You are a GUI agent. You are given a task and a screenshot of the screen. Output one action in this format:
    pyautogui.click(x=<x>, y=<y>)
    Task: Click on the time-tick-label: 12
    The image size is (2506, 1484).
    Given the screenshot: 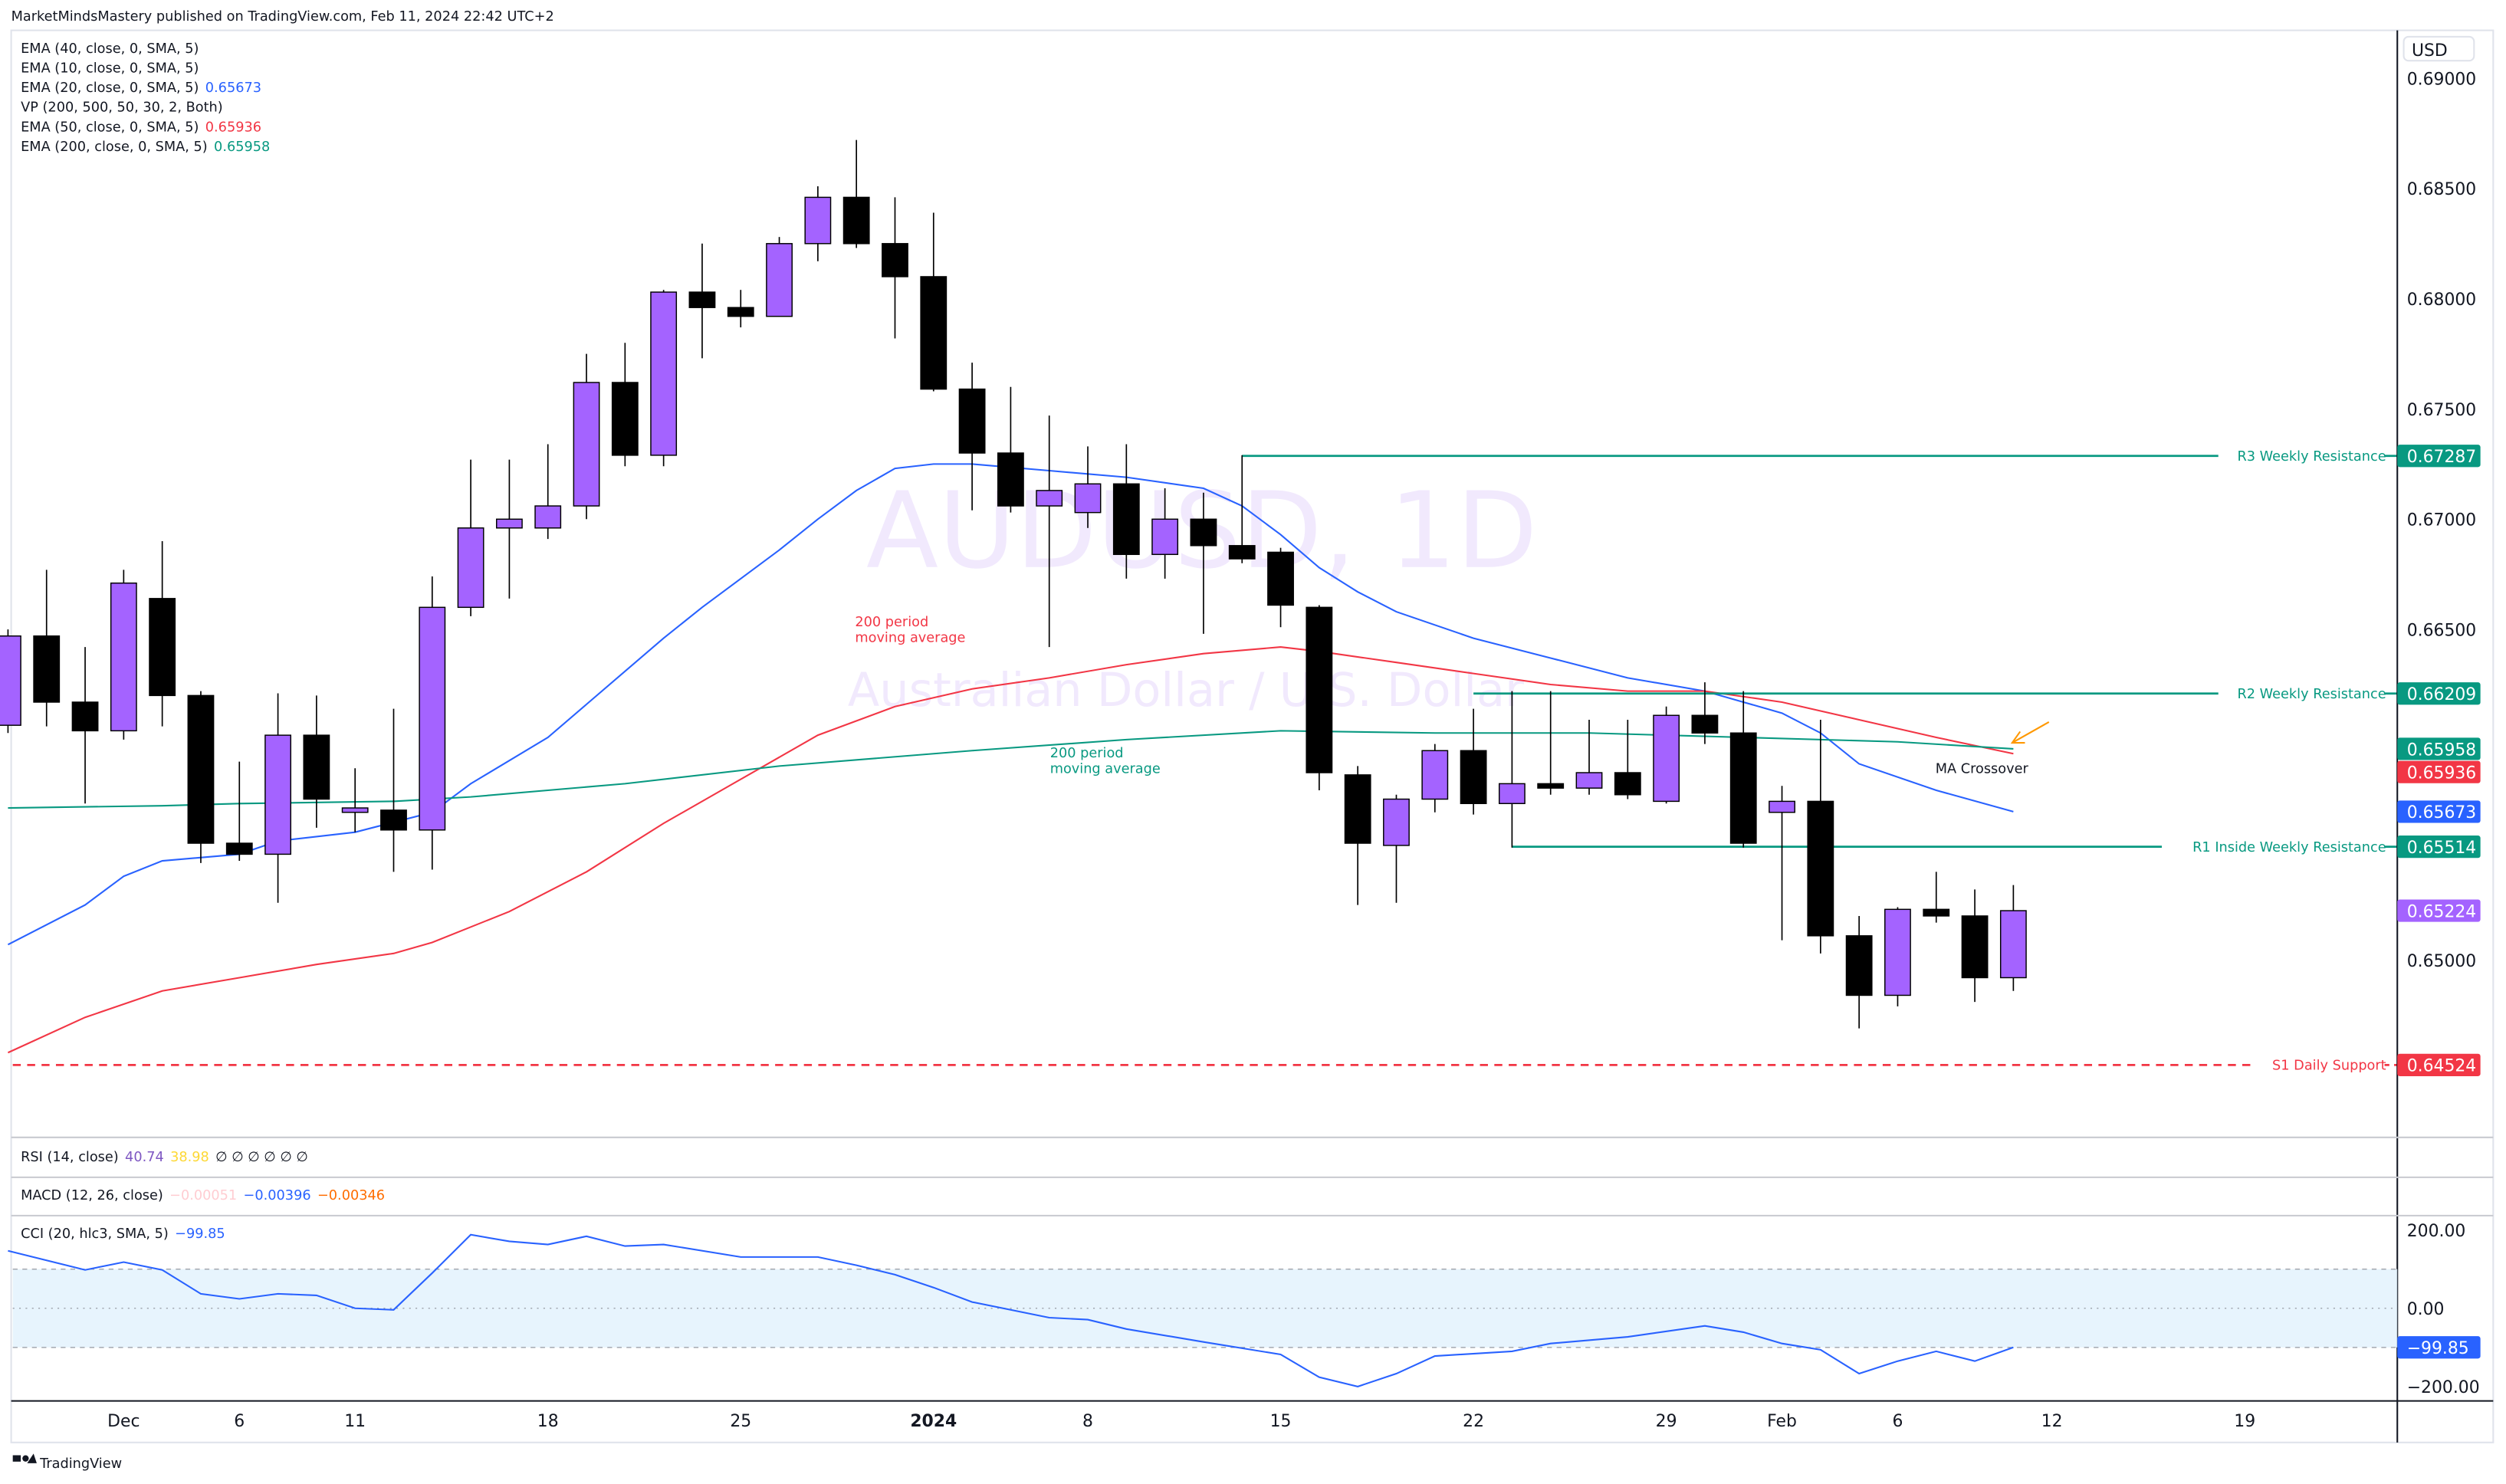 What is the action you would take?
    pyautogui.click(x=2052, y=1421)
    